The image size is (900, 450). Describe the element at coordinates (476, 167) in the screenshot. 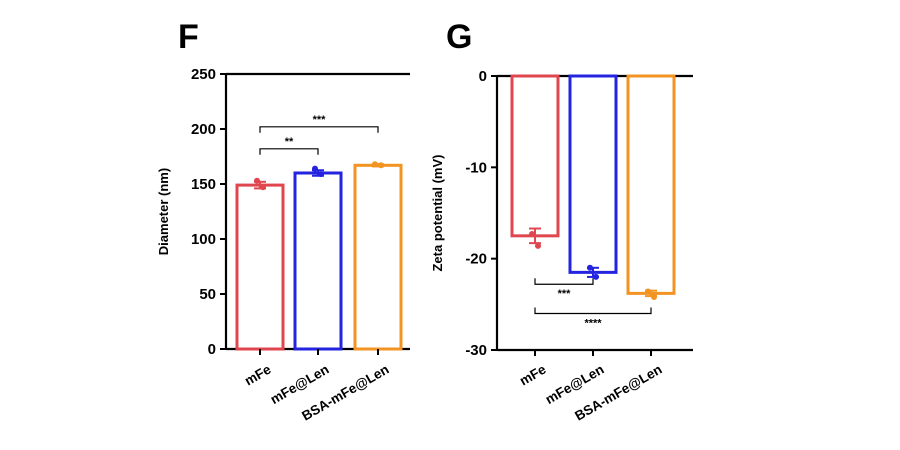

I see `g-y-tick-label: -10` at that location.